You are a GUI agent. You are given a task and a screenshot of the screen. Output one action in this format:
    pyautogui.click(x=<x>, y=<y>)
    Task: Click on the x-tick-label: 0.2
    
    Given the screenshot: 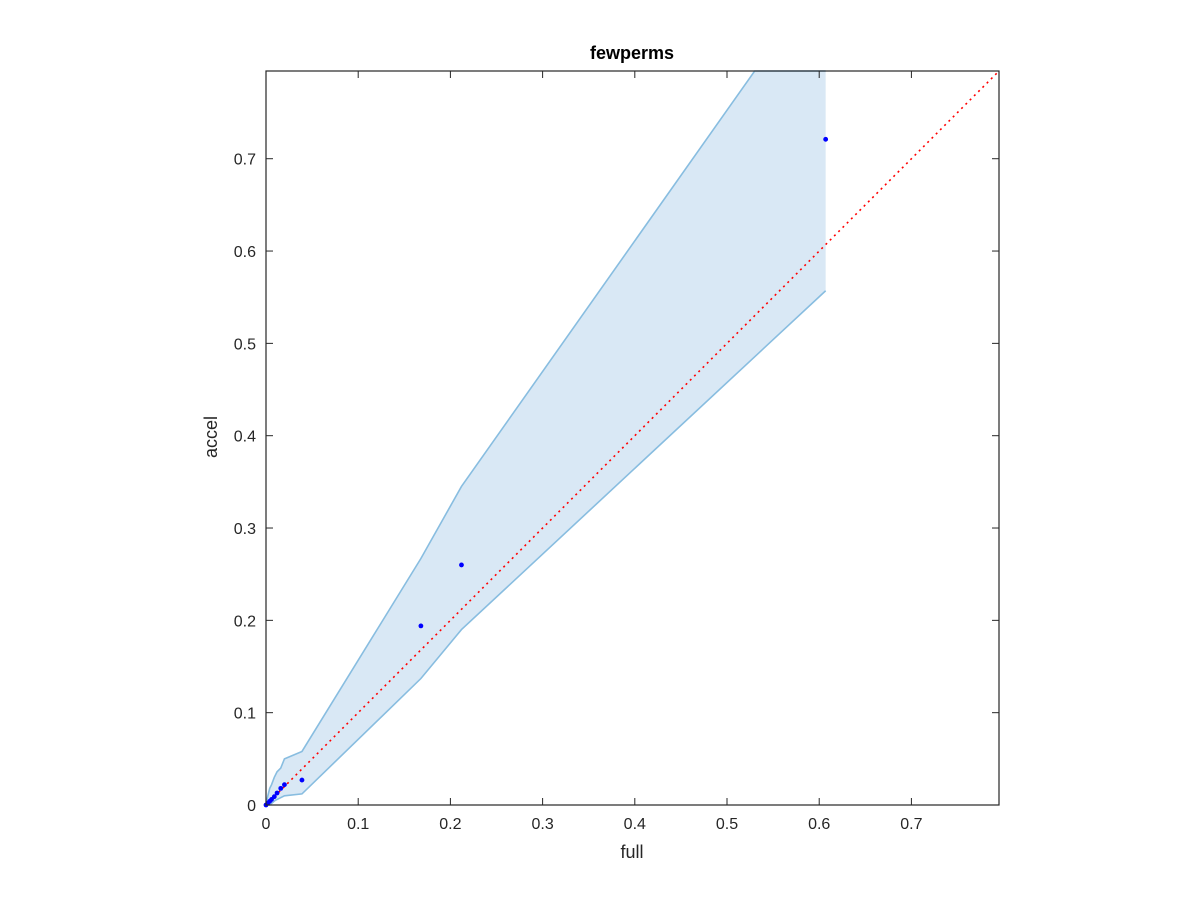 What is the action you would take?
    pyautogui.click(x=450, y=824)
    